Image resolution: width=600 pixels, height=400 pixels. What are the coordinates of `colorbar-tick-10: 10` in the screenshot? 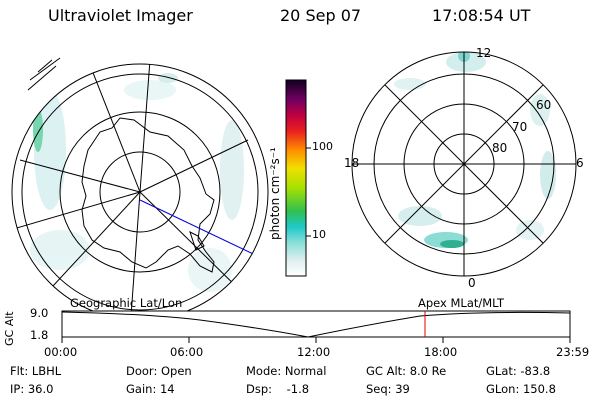 It's located at (319, 234).